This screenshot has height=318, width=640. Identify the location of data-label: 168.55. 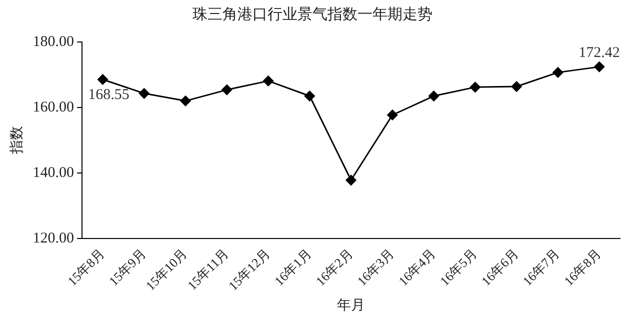
(109, 94).